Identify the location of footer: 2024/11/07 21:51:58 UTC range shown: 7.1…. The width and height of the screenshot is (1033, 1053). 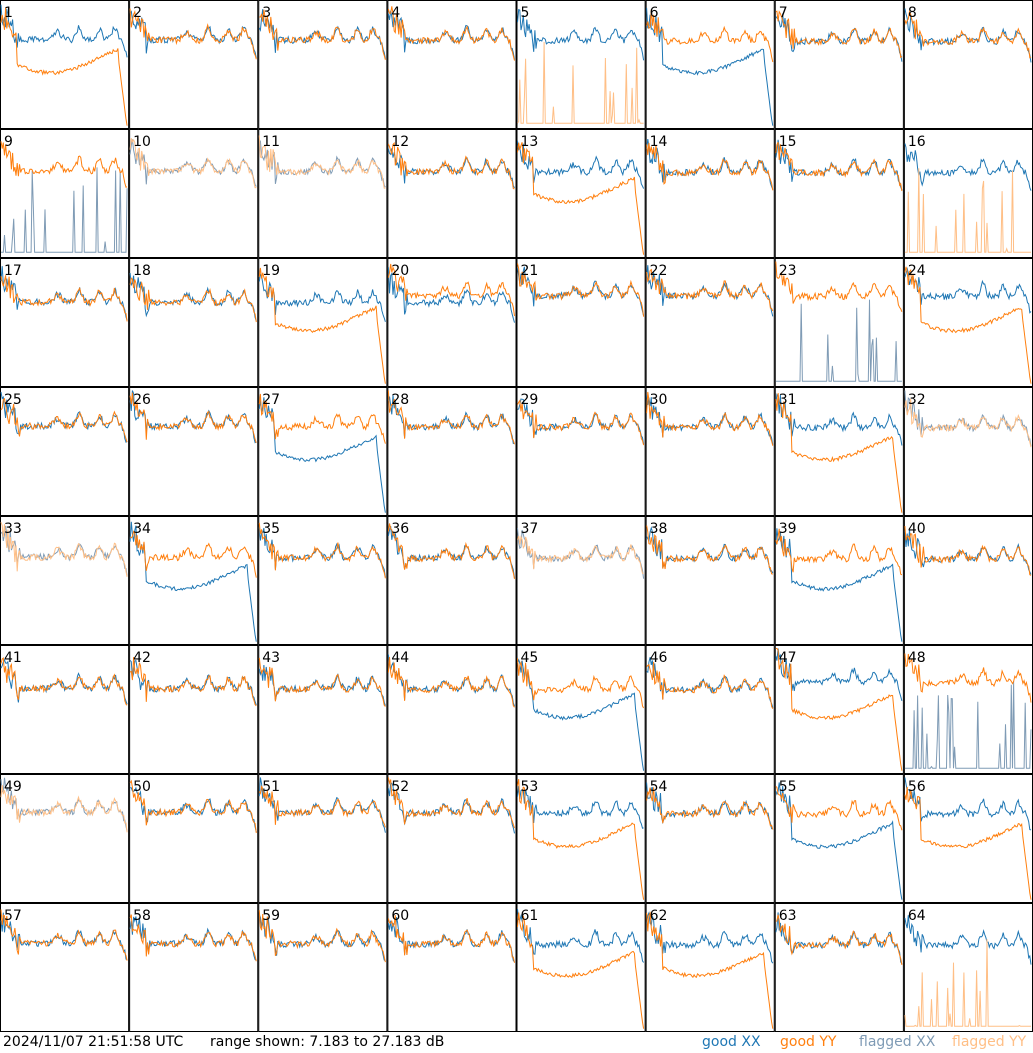
(516, 1042).